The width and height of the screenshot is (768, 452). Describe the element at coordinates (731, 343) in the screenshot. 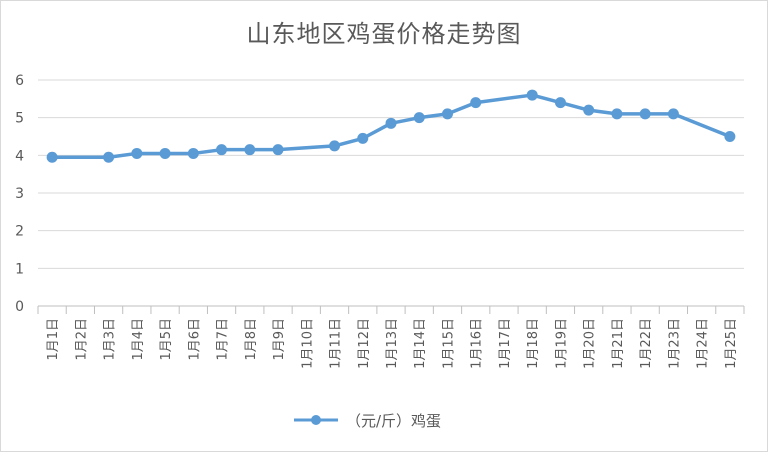

I see `x-tick-label: 1月25日` at that location.